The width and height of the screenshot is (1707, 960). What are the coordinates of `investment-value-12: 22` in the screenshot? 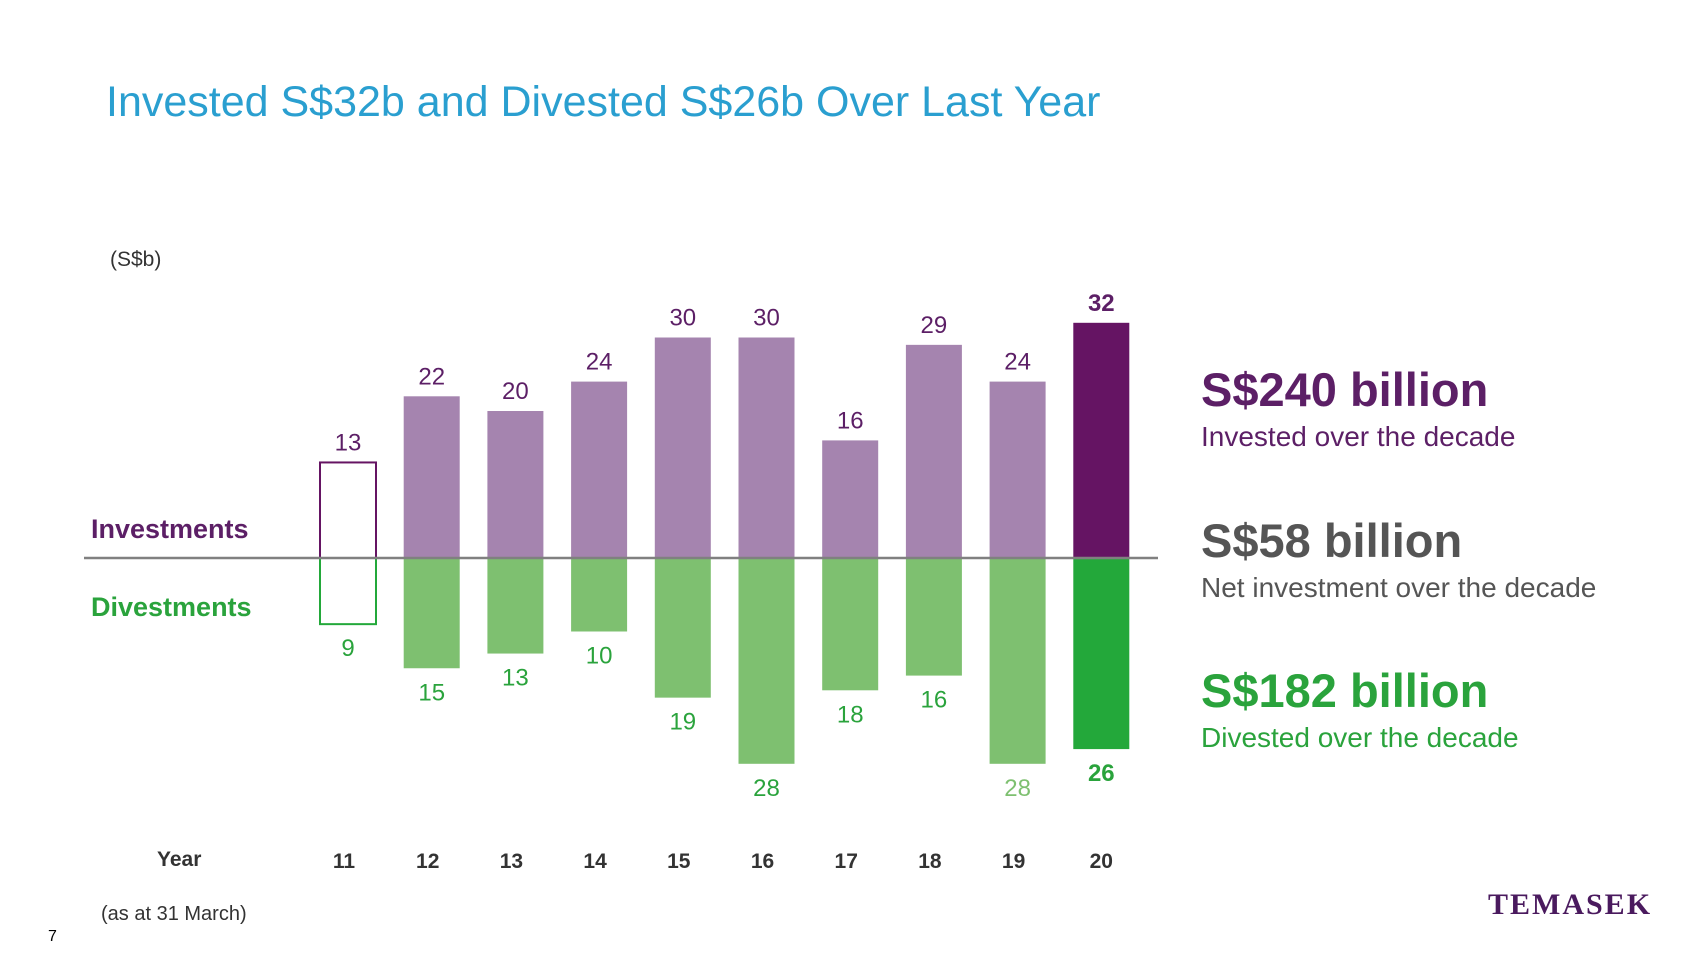 It's located at (431, 376).